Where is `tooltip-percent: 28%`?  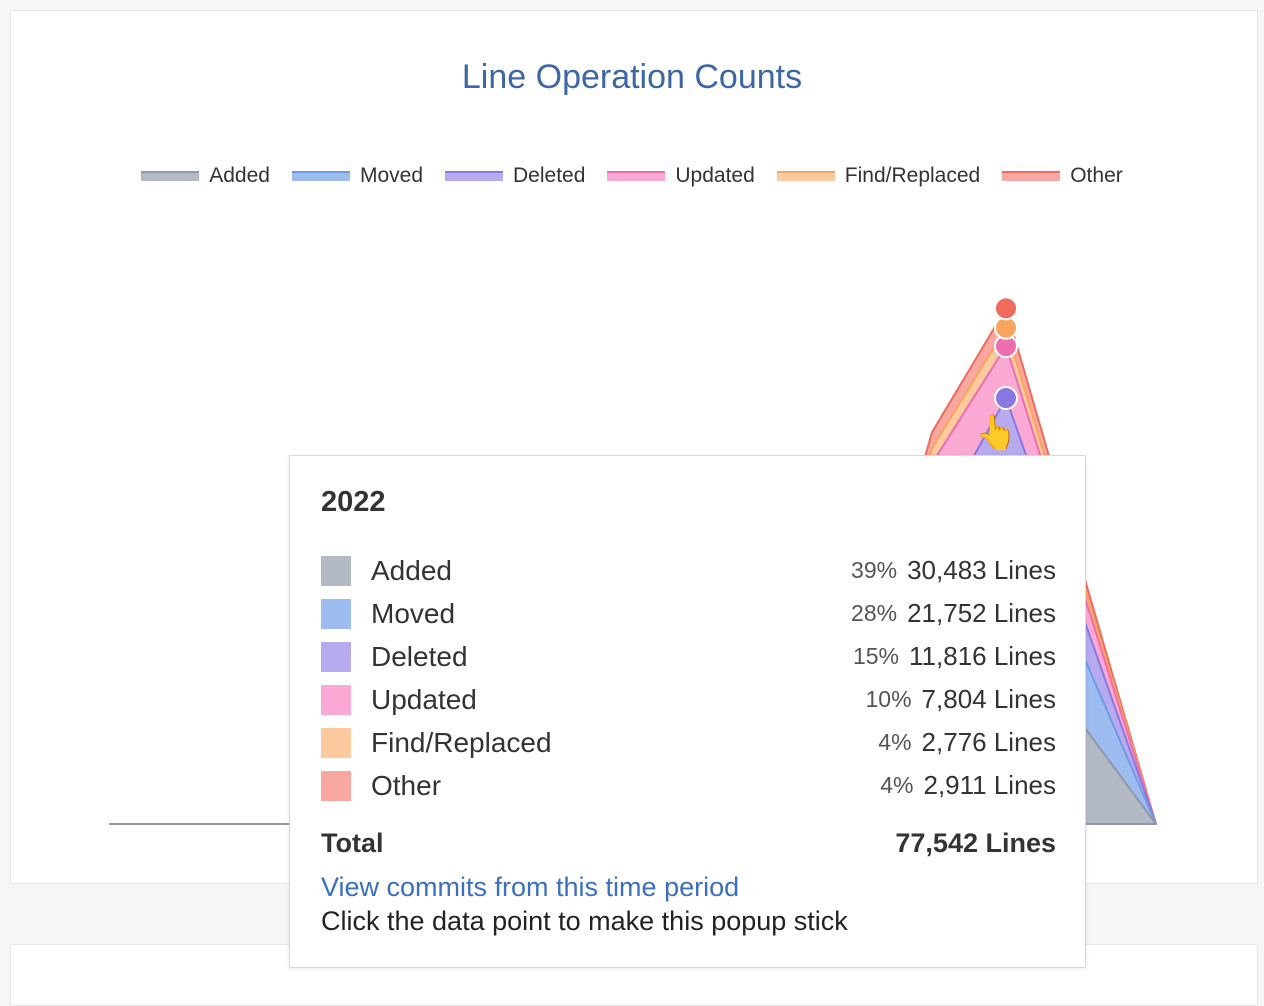
tooltip-percent: 28% is located at coordinates (874, 613).